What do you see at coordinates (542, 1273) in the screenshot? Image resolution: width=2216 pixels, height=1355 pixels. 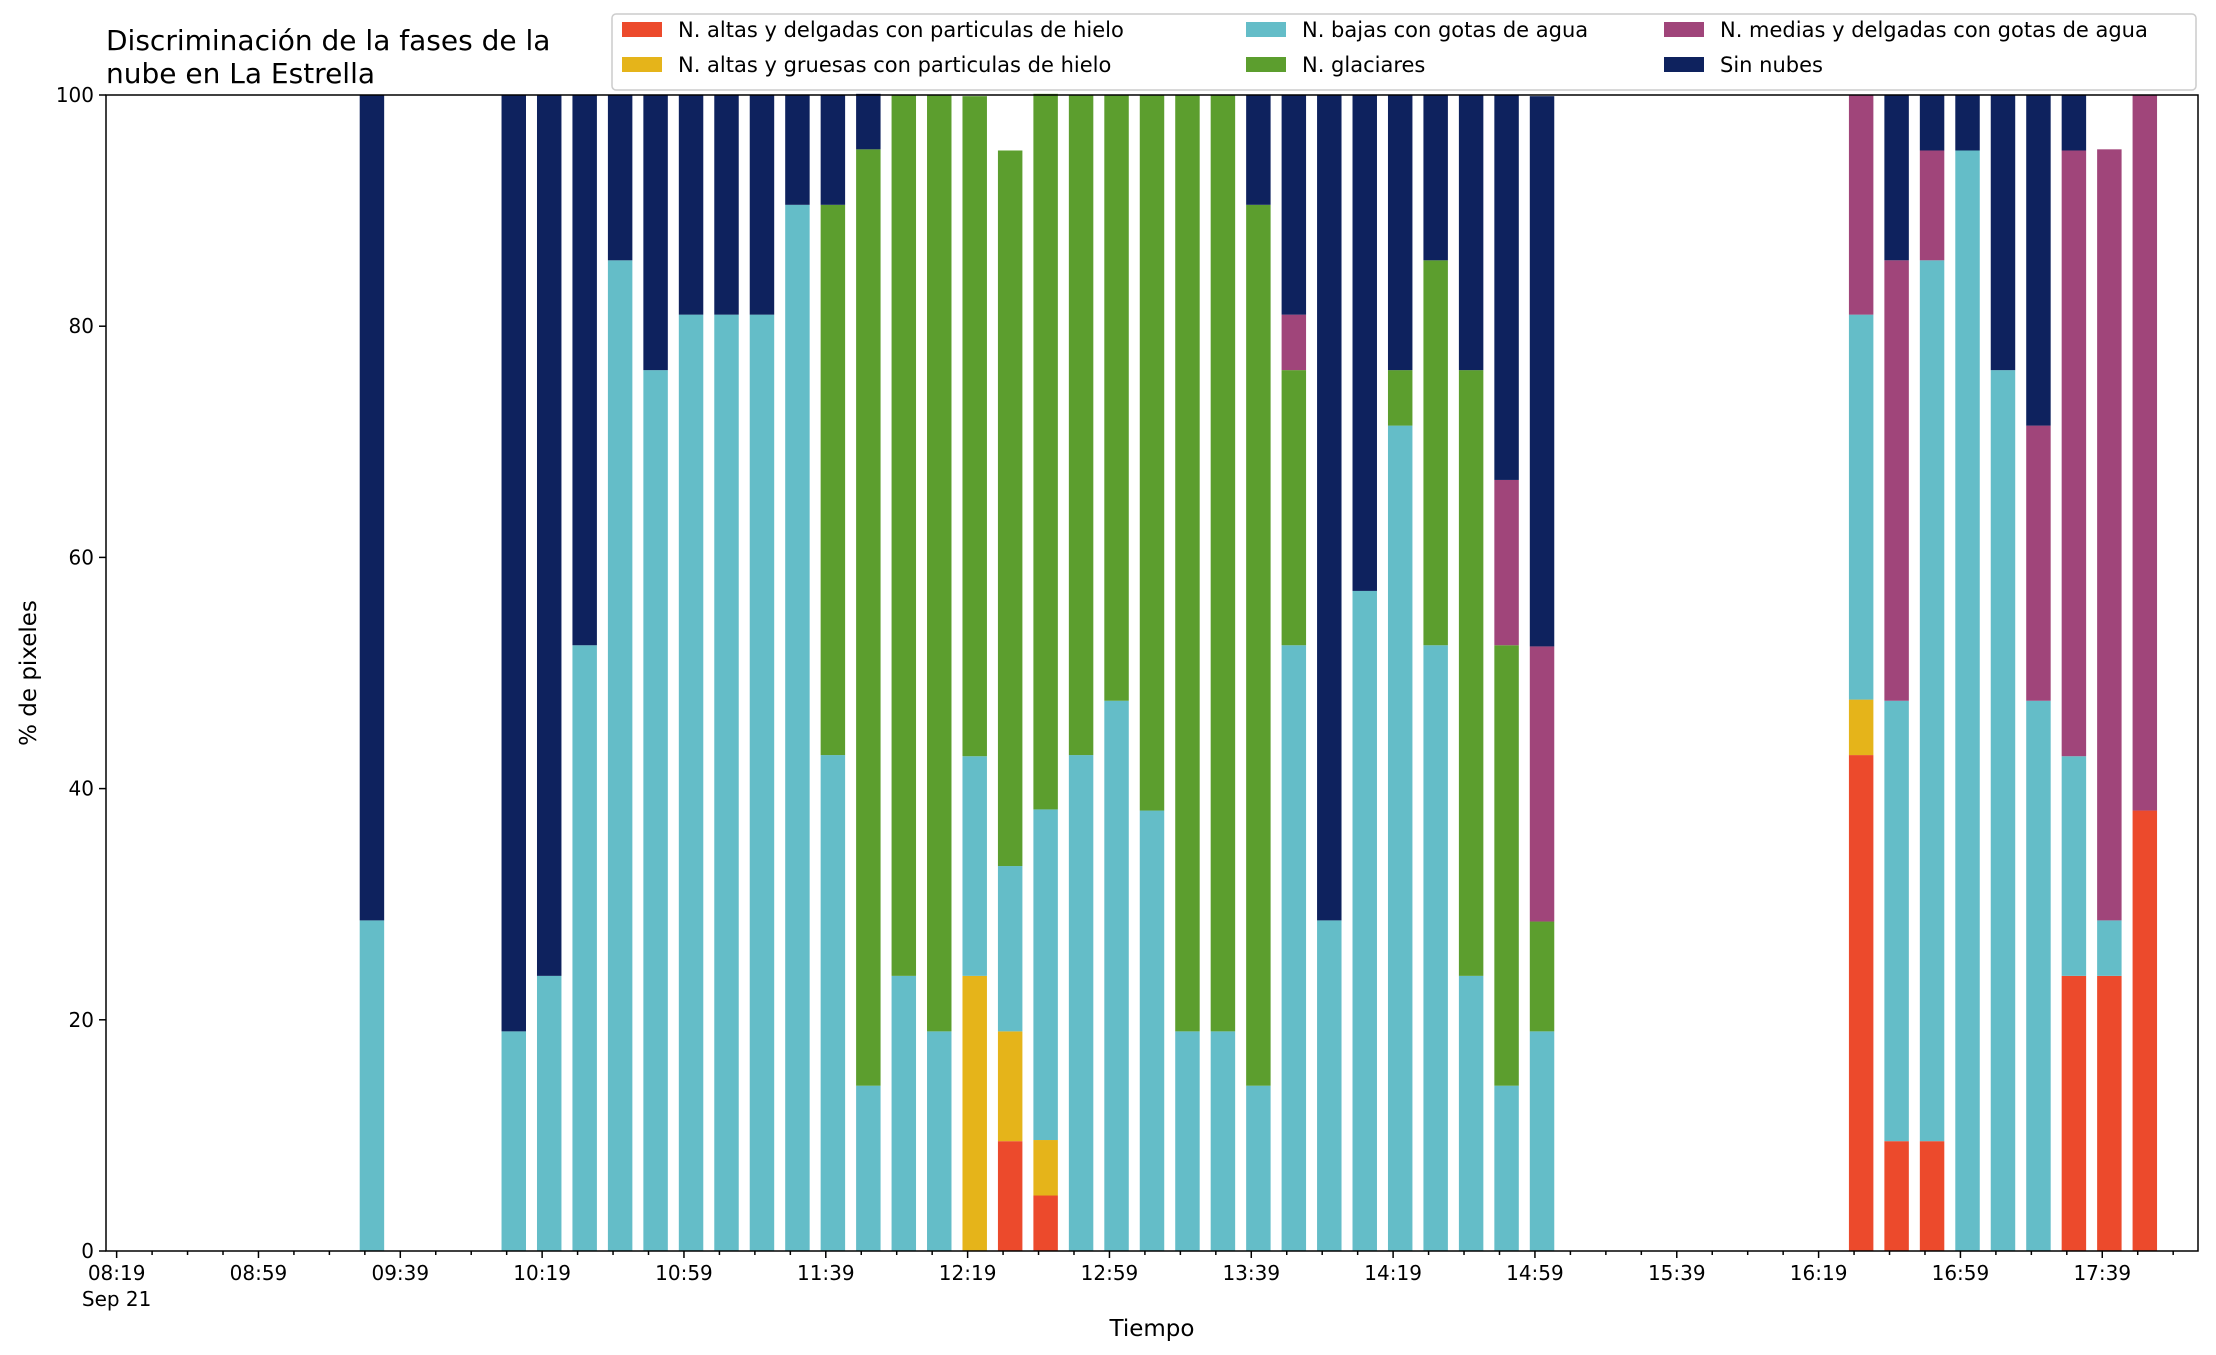 I see `x-tick-label: 10:19` at bounding box center [542, 1273].